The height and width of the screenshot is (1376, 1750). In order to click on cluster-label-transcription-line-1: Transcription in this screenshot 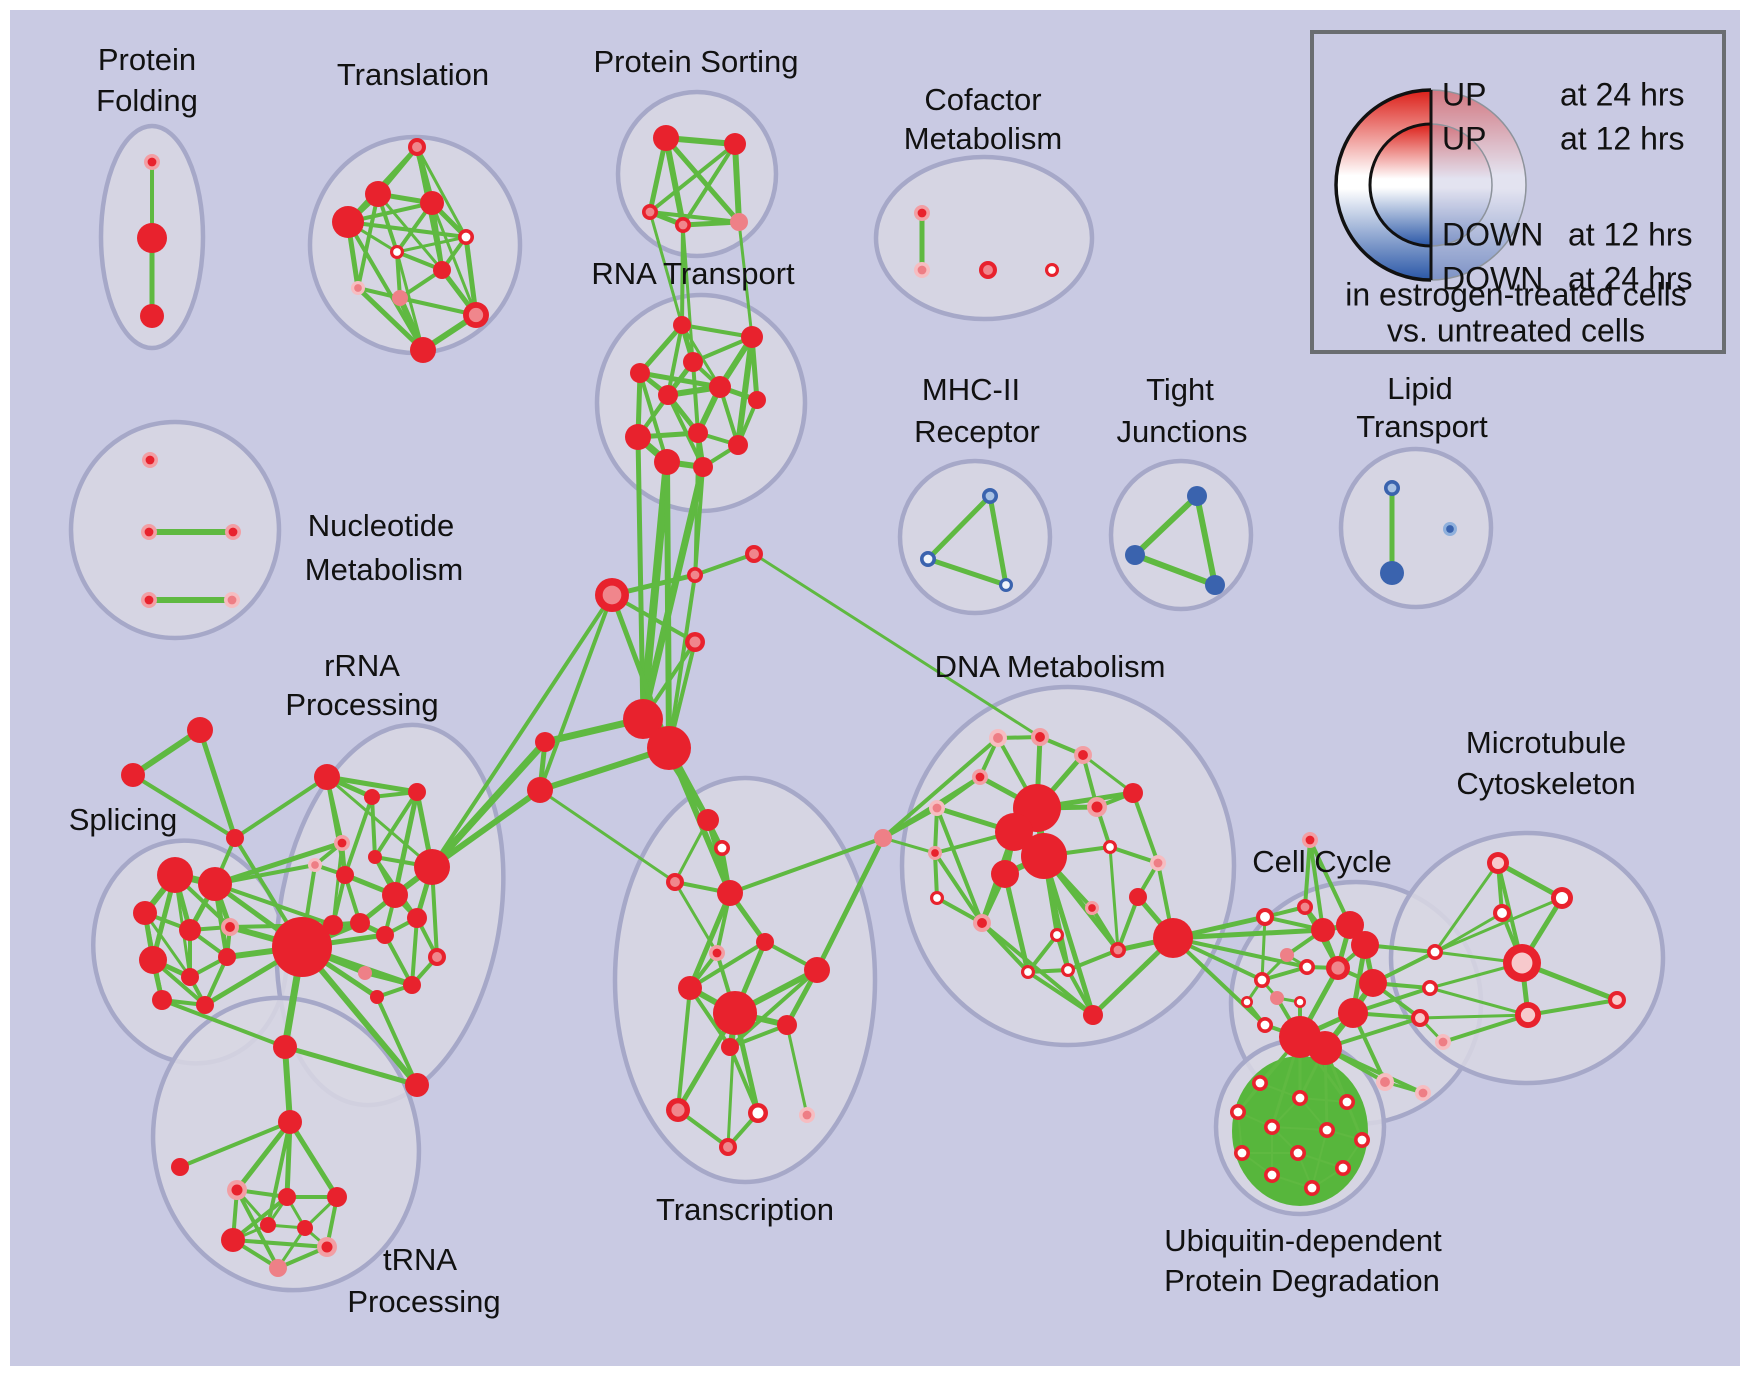, I will do `click(745, 1209)`.